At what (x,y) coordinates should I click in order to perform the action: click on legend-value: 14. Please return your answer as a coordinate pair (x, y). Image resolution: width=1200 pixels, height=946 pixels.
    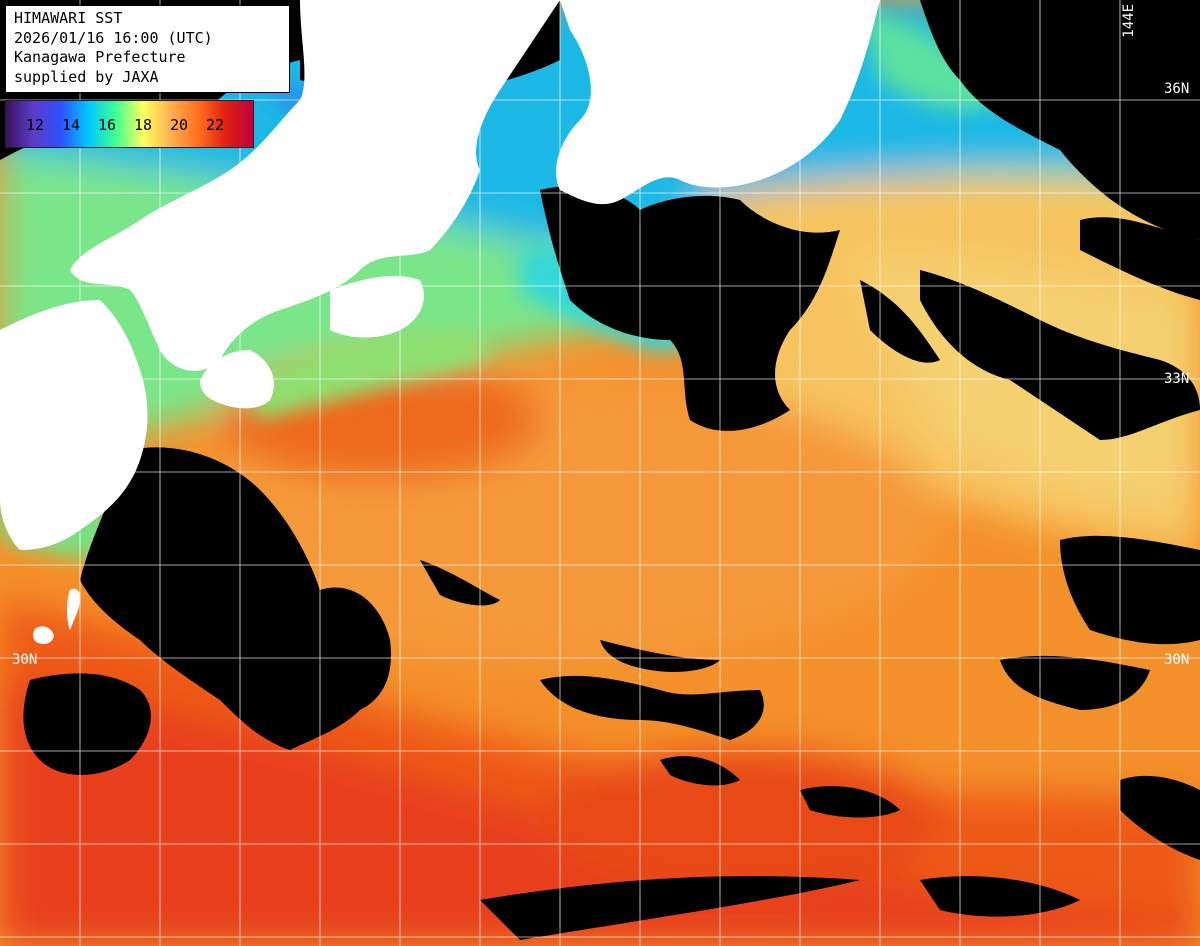
    Looking at the image, I should click on (71, 125).